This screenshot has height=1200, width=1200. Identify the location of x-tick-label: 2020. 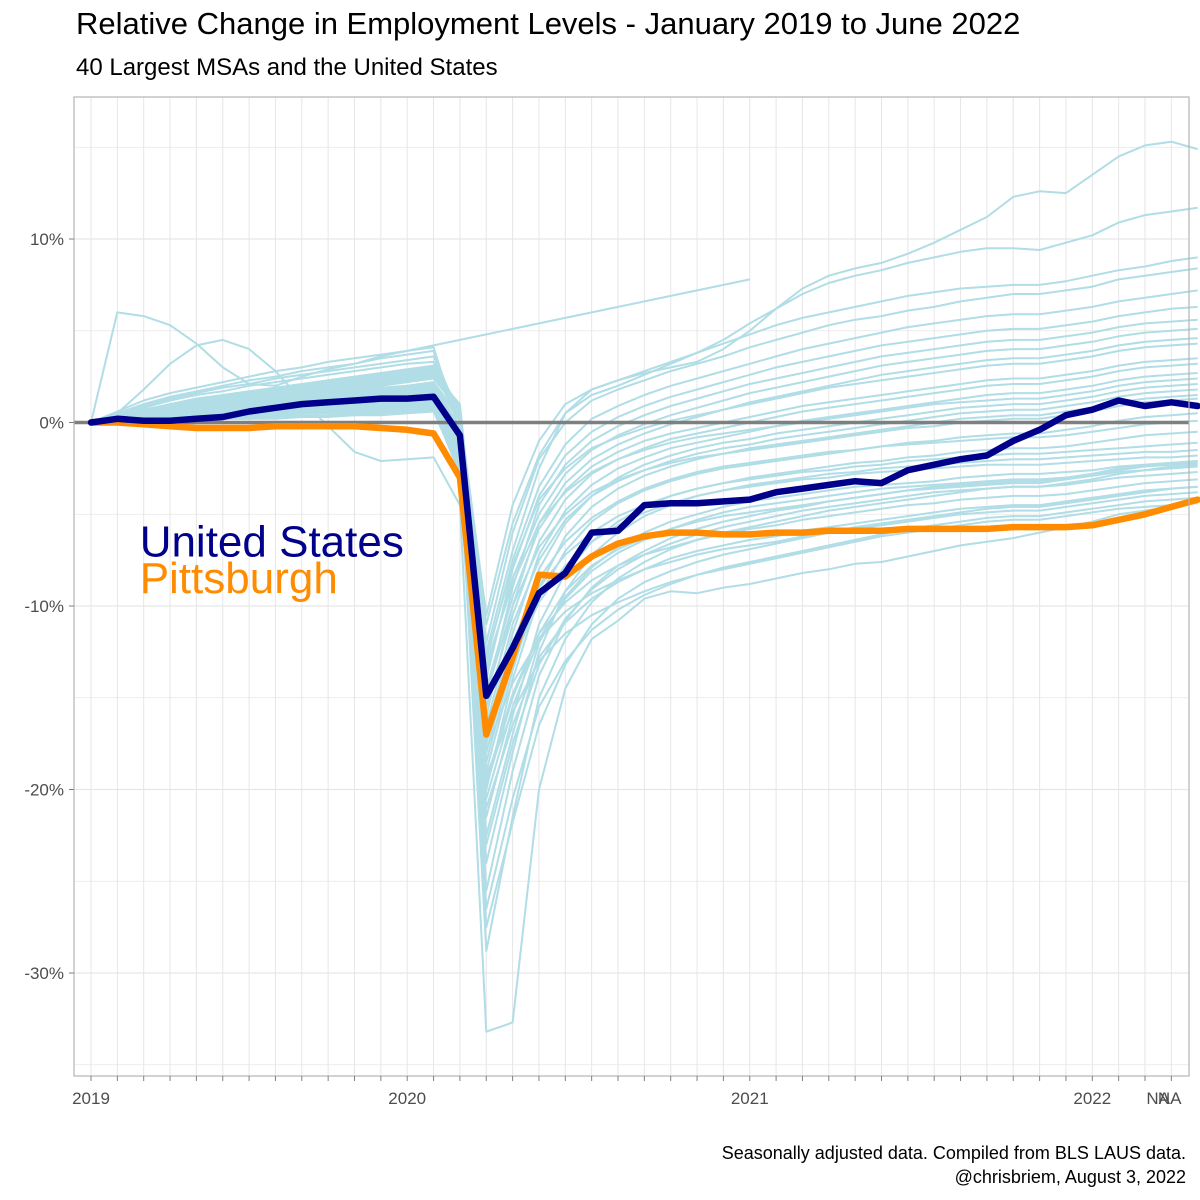
(407, 1098).